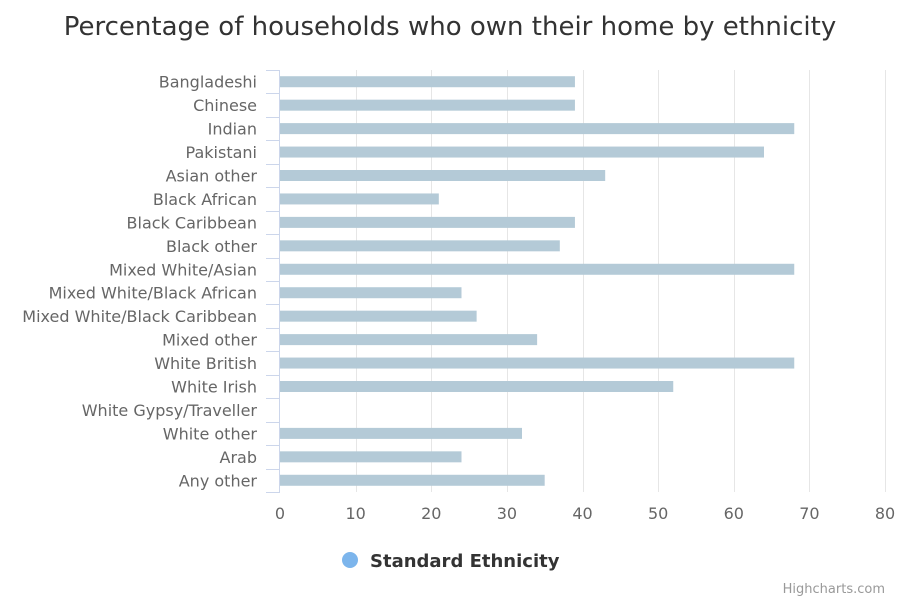 Image resolution: width=900 pixels, height=600 pixels. I want to click on x-tick-label: 20, so click(431, 513).